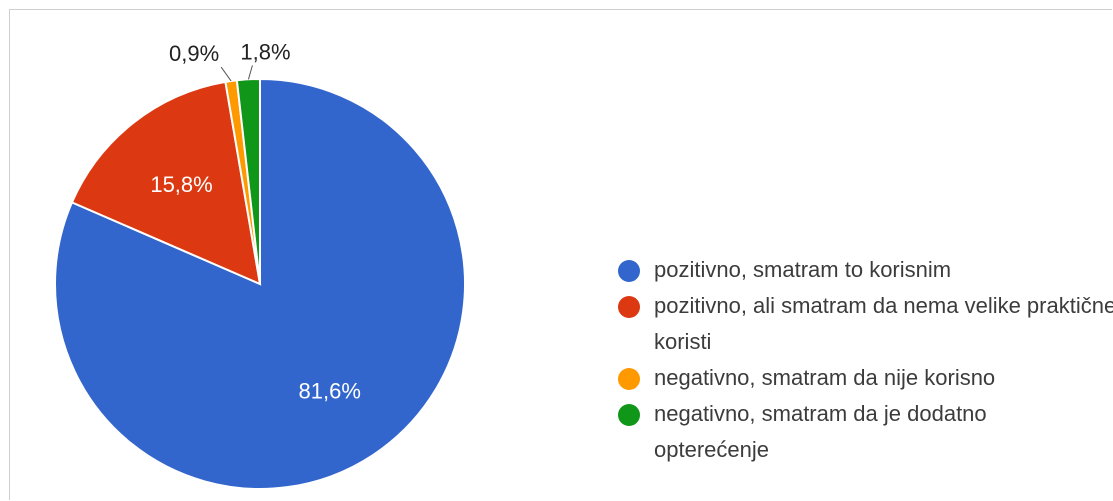 This screenshot has width=1113, height=501. Describe the element at coordinates (265, 51) in the screenshot. I see `slice-value-label-3: 1,8%` at that location.